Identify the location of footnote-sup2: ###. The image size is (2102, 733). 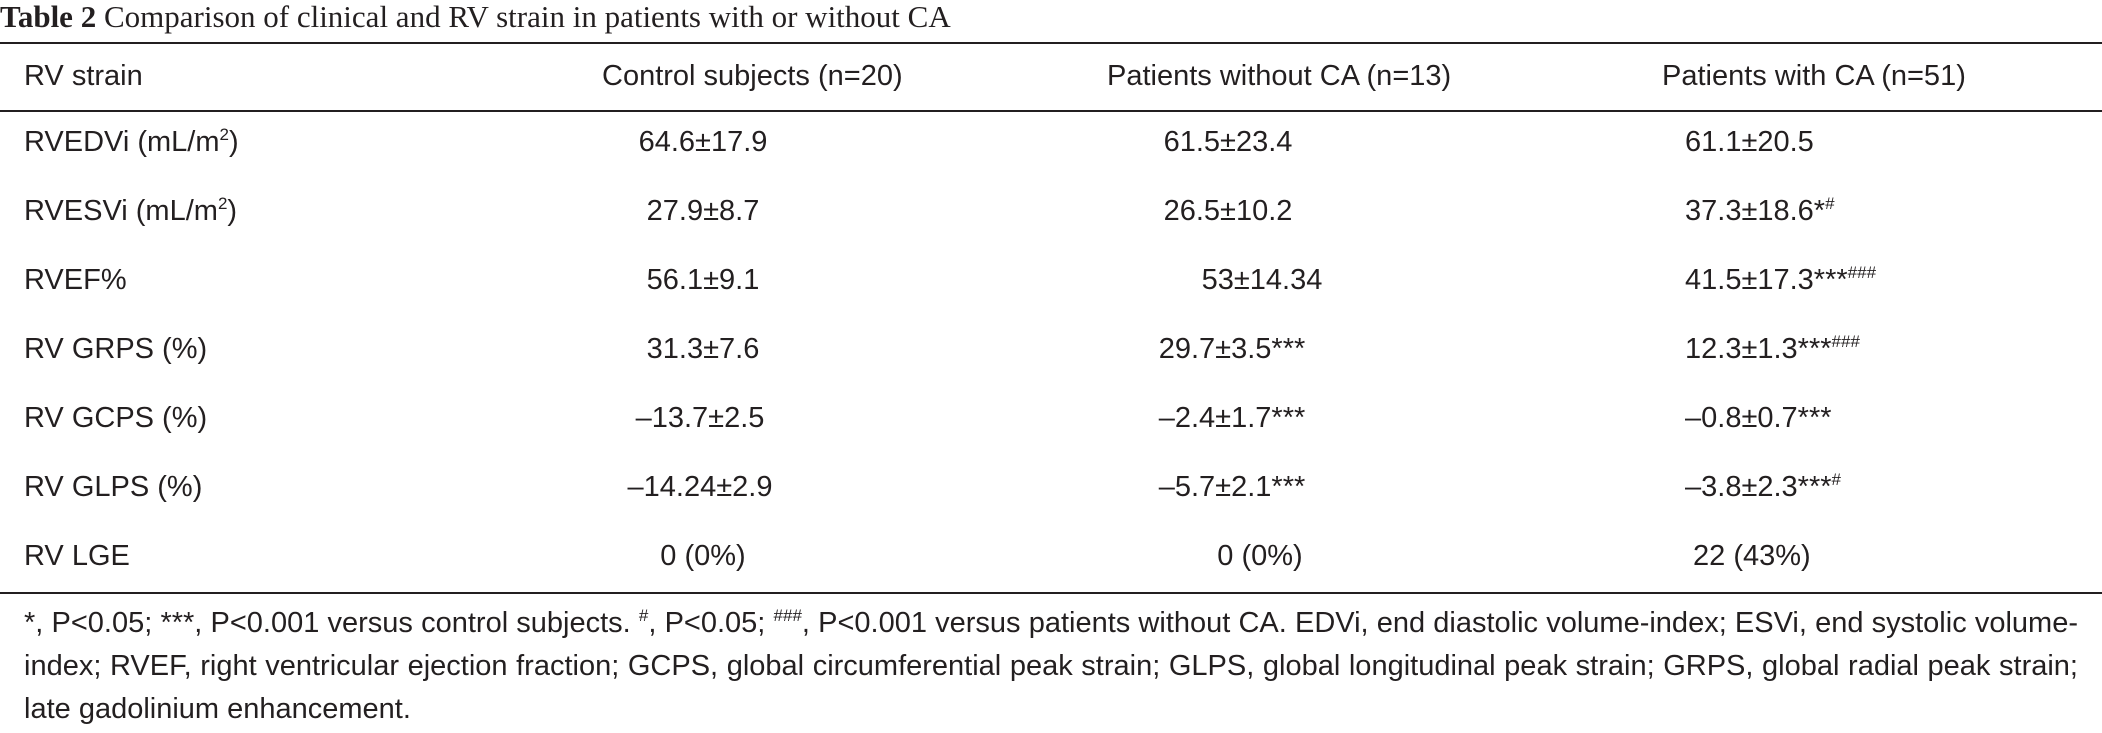
(787, 615).